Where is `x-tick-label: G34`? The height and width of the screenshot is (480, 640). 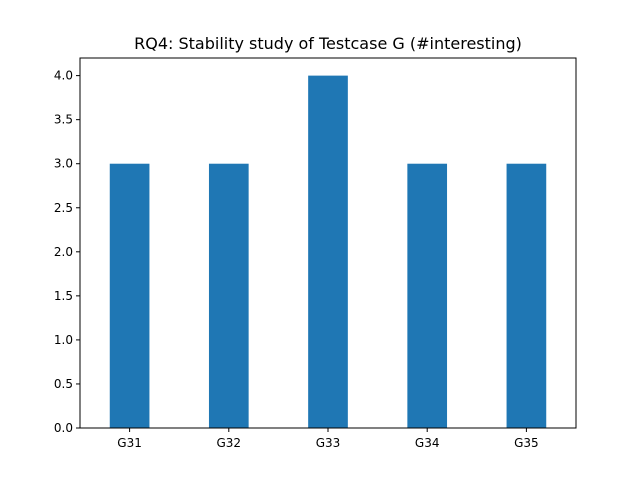
x-tick-label: G34 is located at coordinates (427, 443).